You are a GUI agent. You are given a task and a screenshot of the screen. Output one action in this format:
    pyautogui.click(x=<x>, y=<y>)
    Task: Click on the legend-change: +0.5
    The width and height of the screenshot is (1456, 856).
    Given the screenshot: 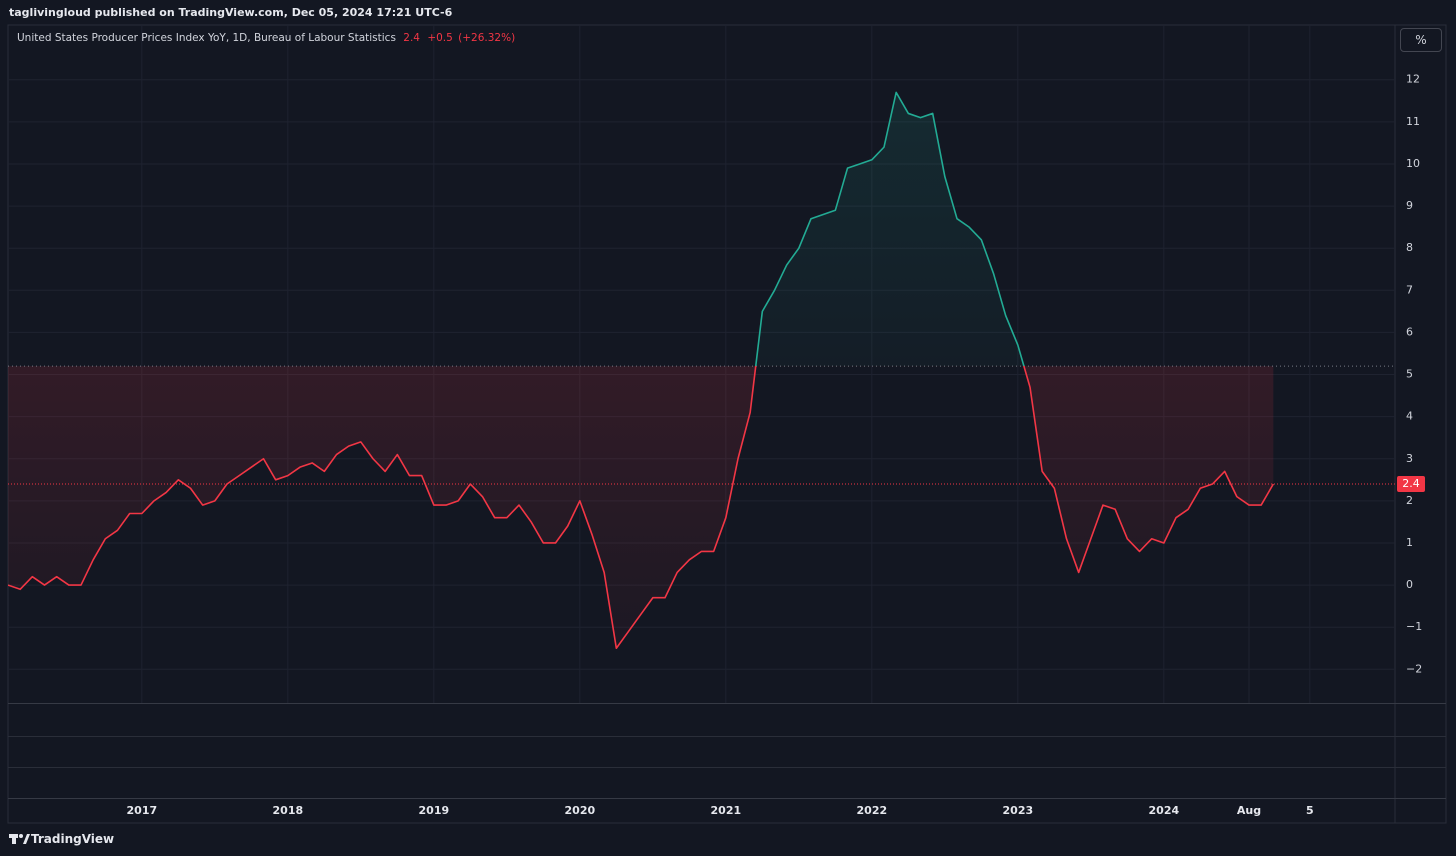 What is the action you would take?
    pyautogui.click(x=440, y=38)
    